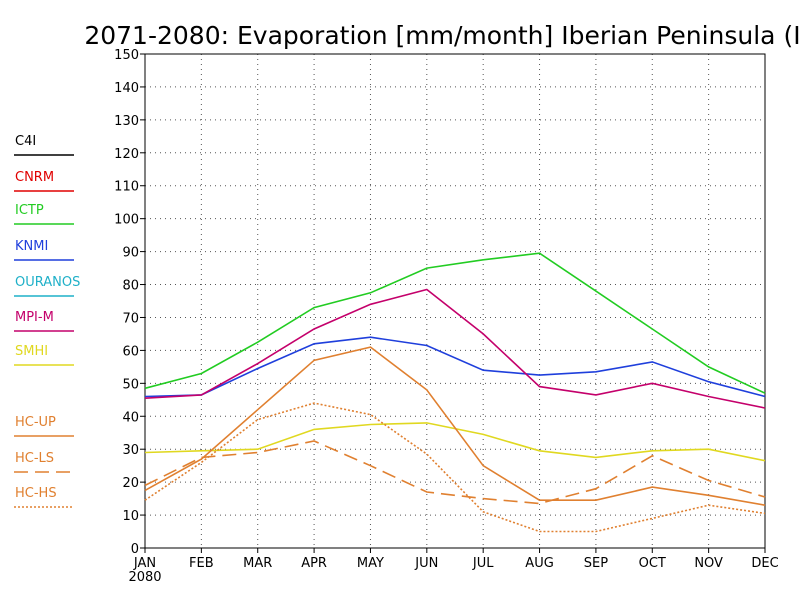  Describe the element at coordinates (764, 563) in the screenshot. I see `x-tick-label: DEC` at that location.